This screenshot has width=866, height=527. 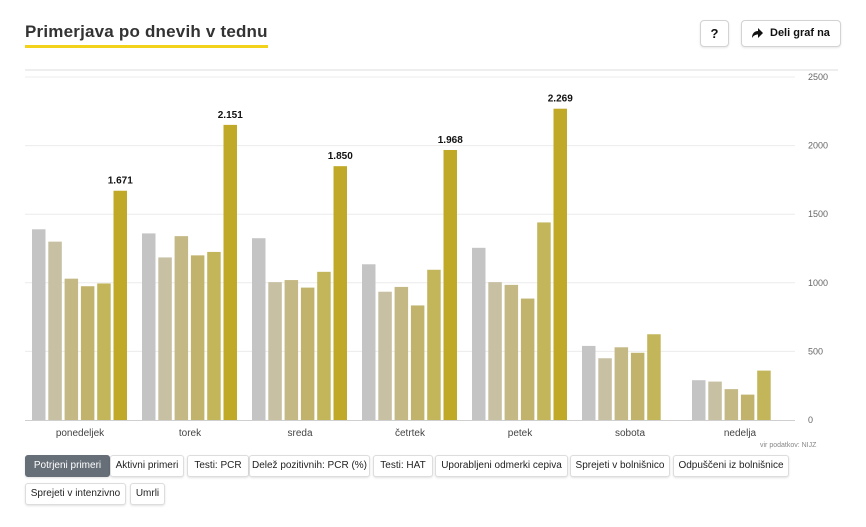 What do you see at coordinates (450, 140) in the screenshot?
I see `data-label: 1.968` at bounding box center [450, 140].